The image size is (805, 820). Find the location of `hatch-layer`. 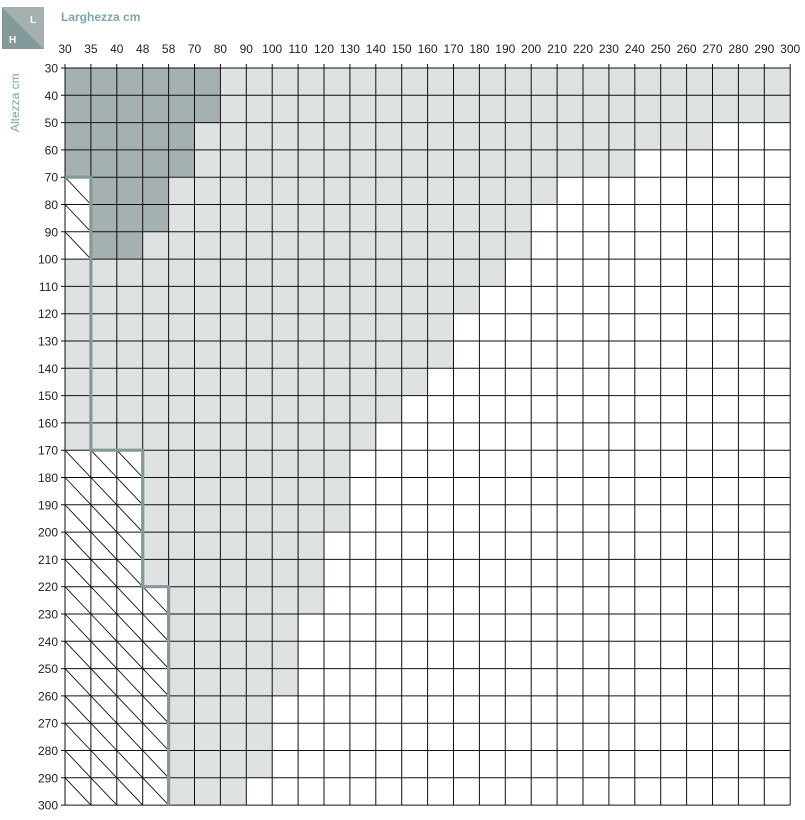

hatch-layer is located at coordinates (116, 491).